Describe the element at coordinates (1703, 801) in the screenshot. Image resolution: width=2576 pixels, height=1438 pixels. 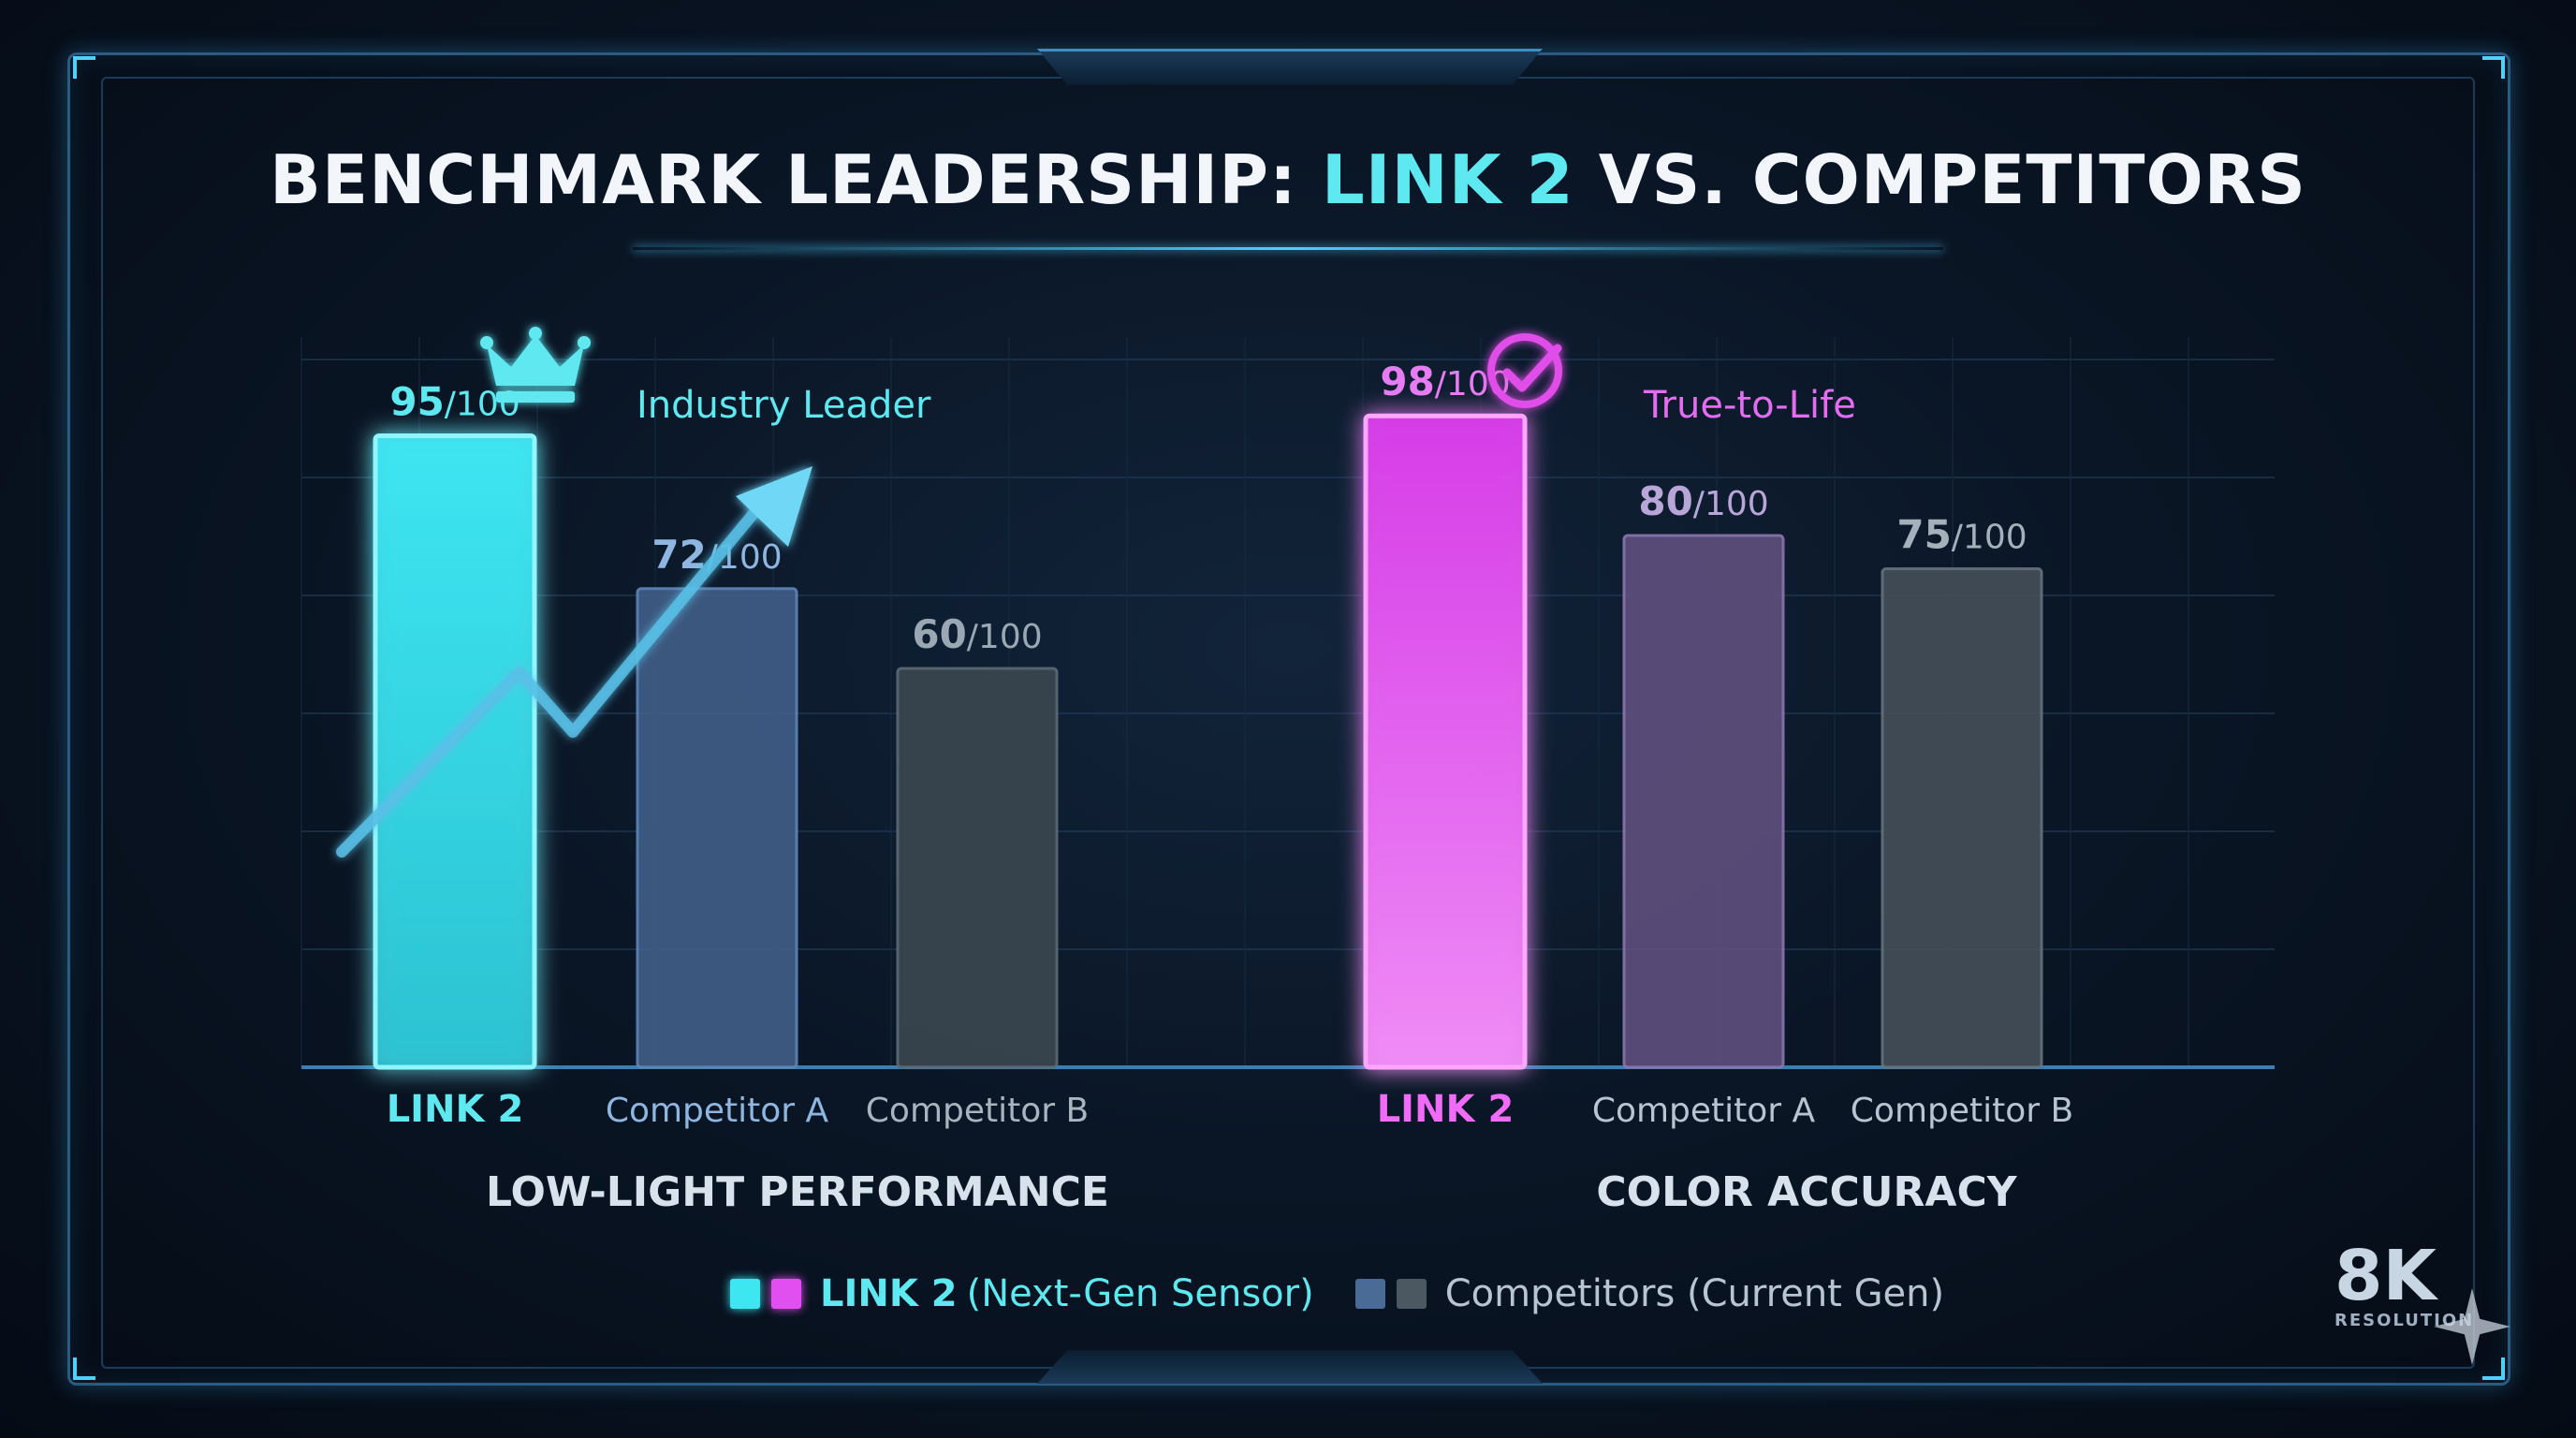
I see `bar-color-competitor-a` at that location.